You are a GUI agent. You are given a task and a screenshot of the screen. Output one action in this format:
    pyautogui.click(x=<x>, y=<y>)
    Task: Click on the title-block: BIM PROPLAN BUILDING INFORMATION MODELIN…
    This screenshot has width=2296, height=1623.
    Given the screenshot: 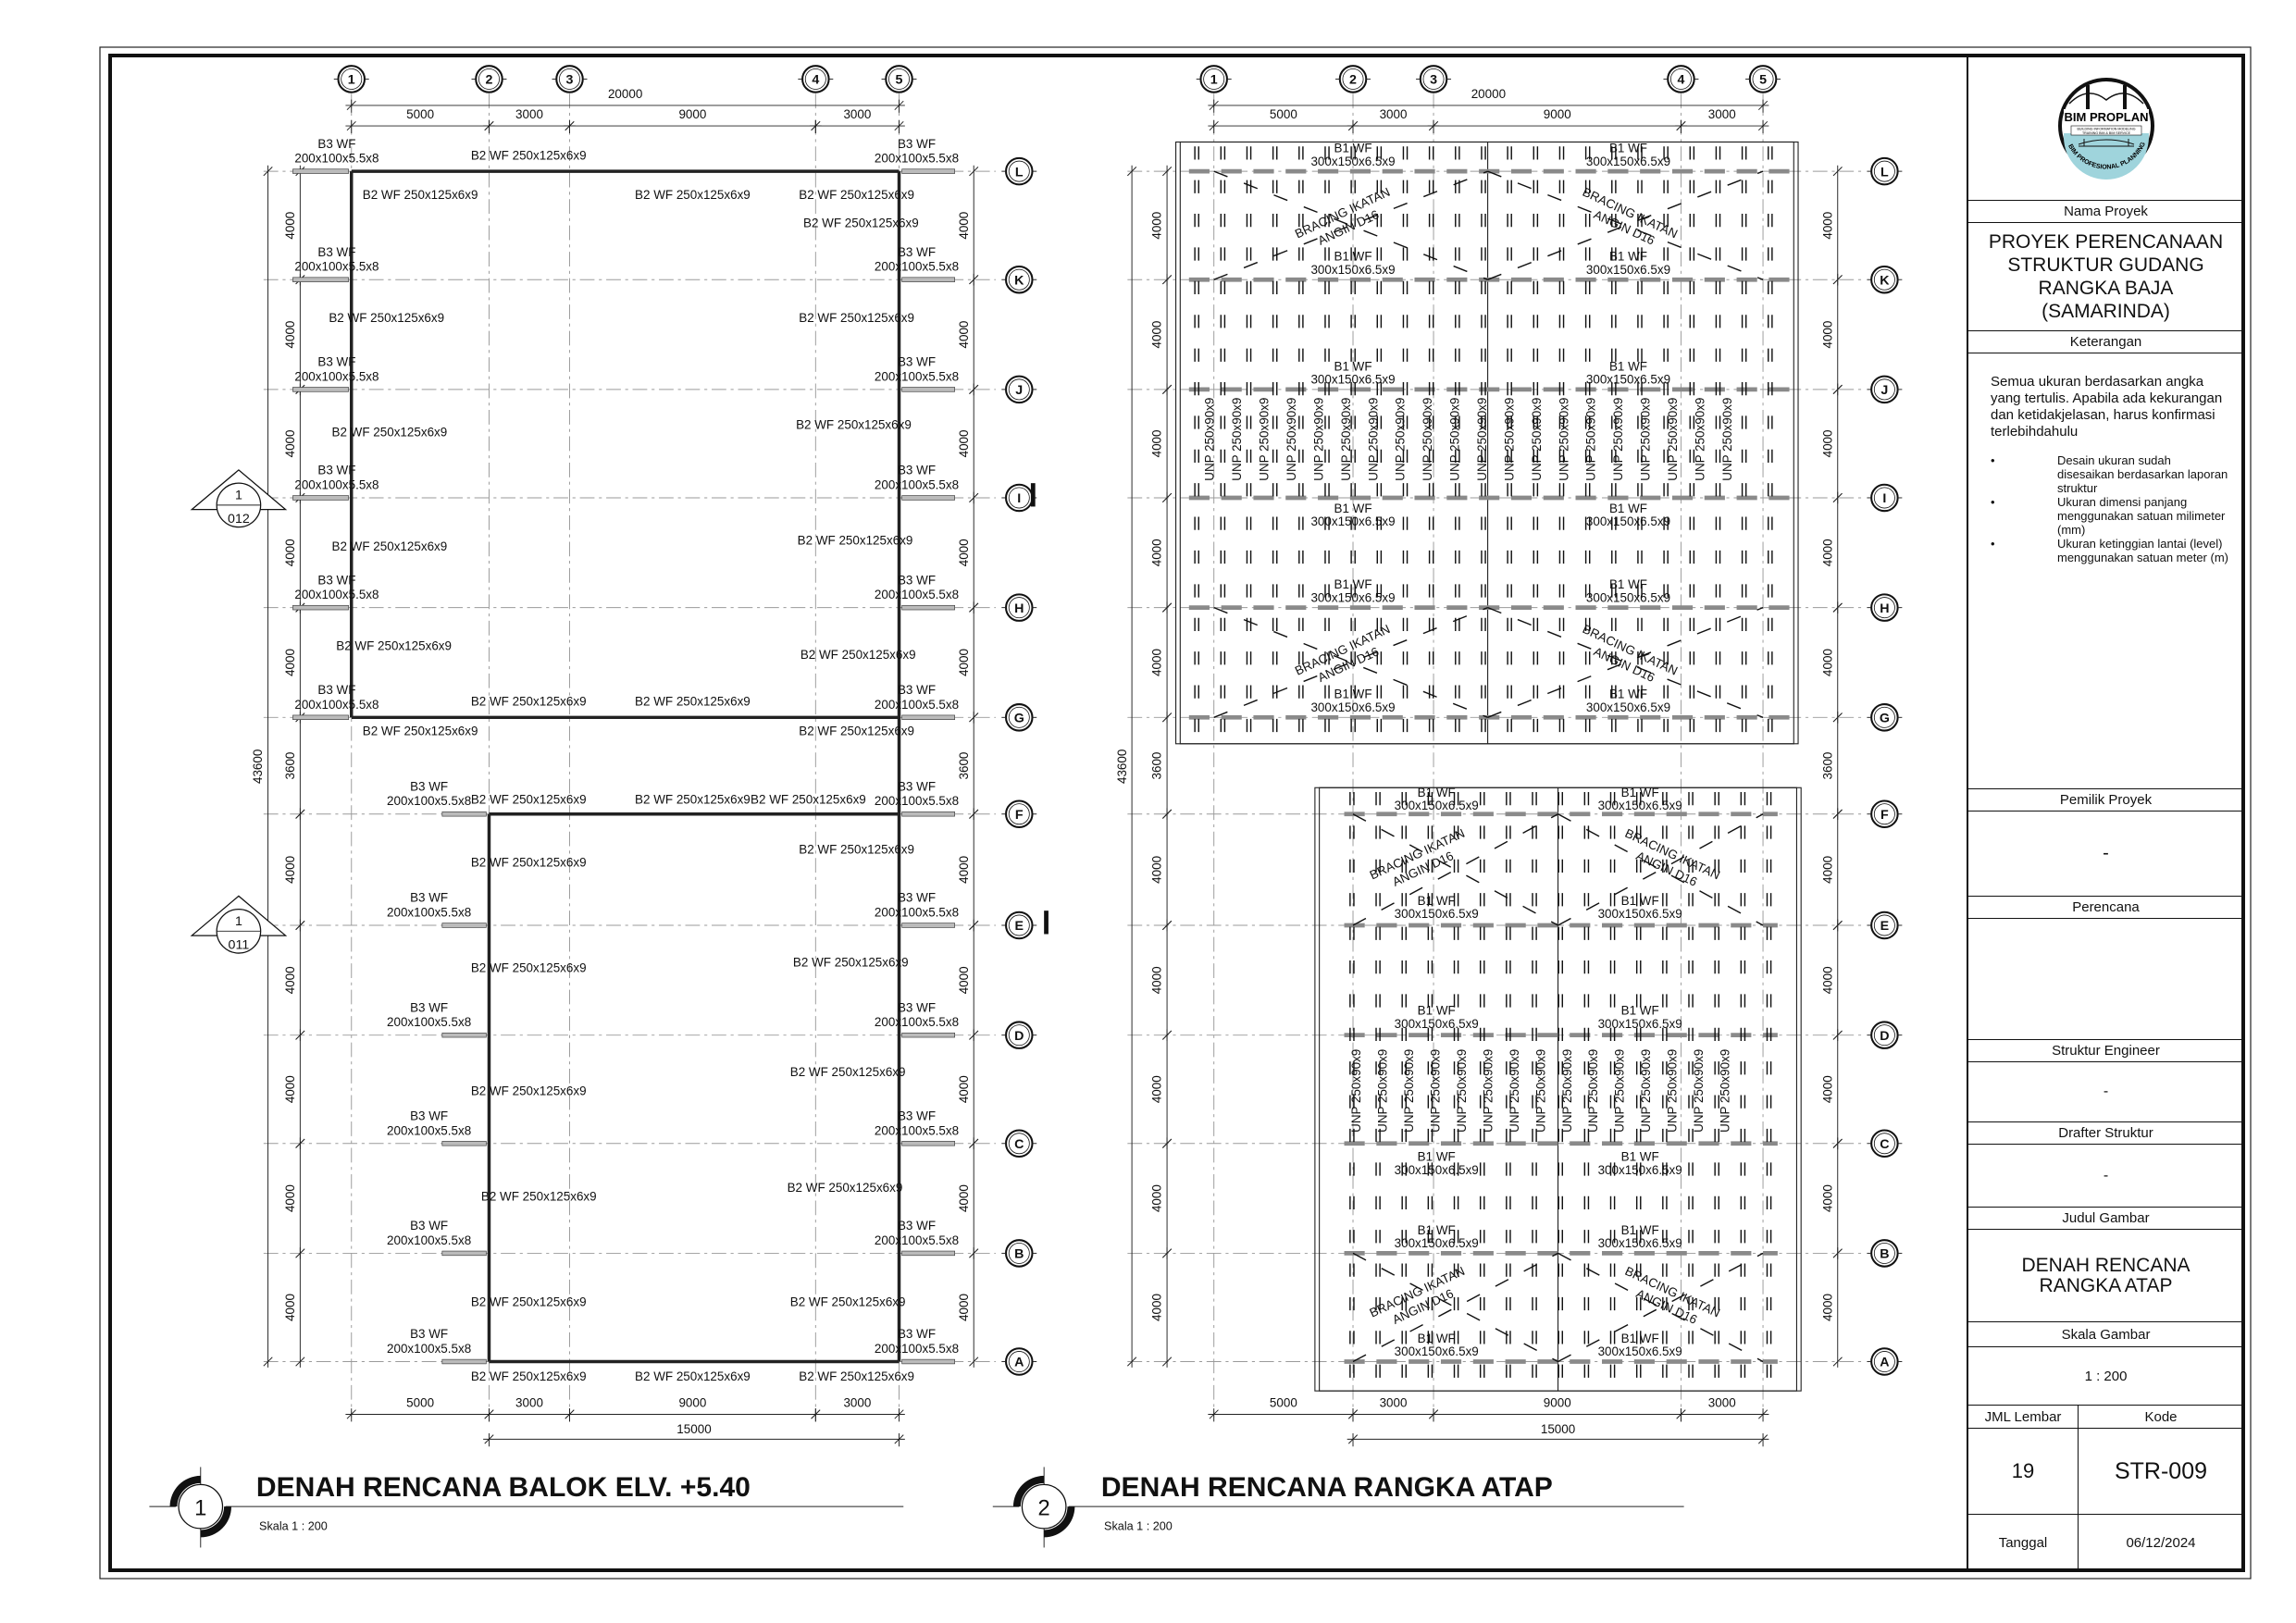 What is the action you would take?
    pyautogui.click(x=2105, y=813)
    